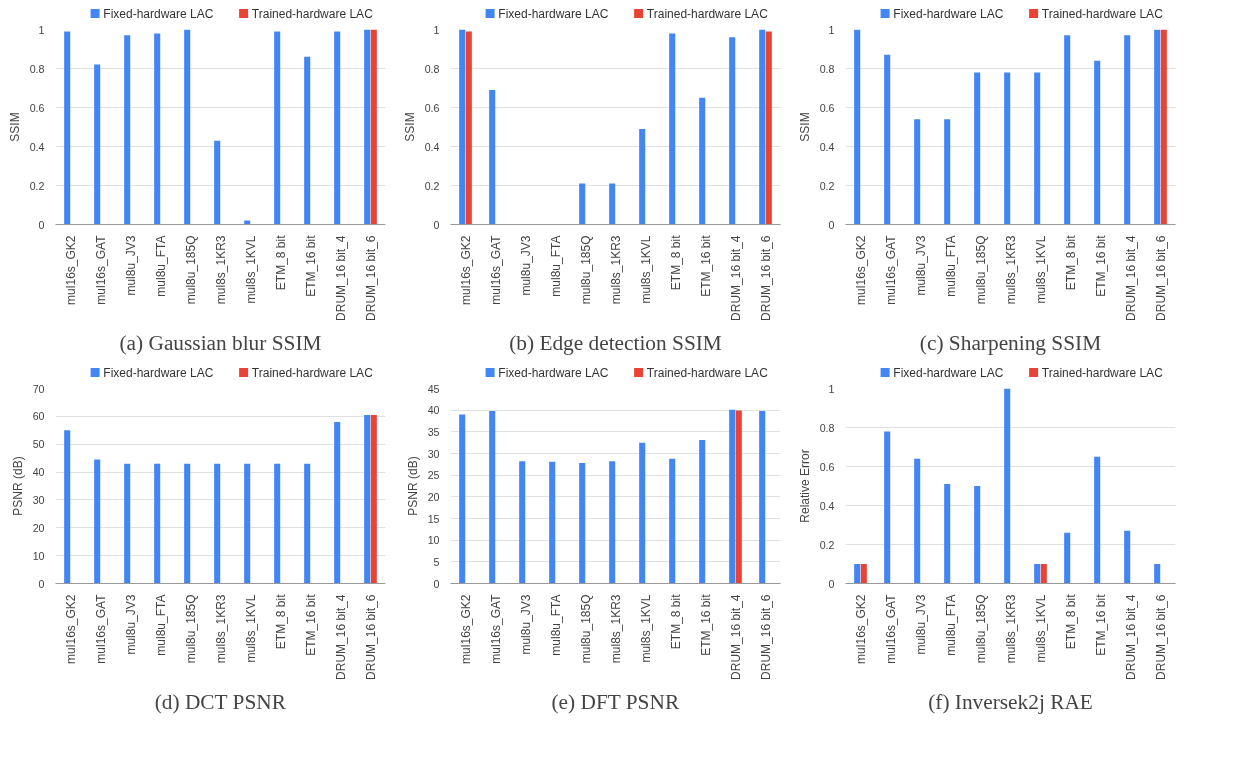 This screenshot has width=1233, height=772. I want to click on y-tick-label: 35, so click(433, 431).